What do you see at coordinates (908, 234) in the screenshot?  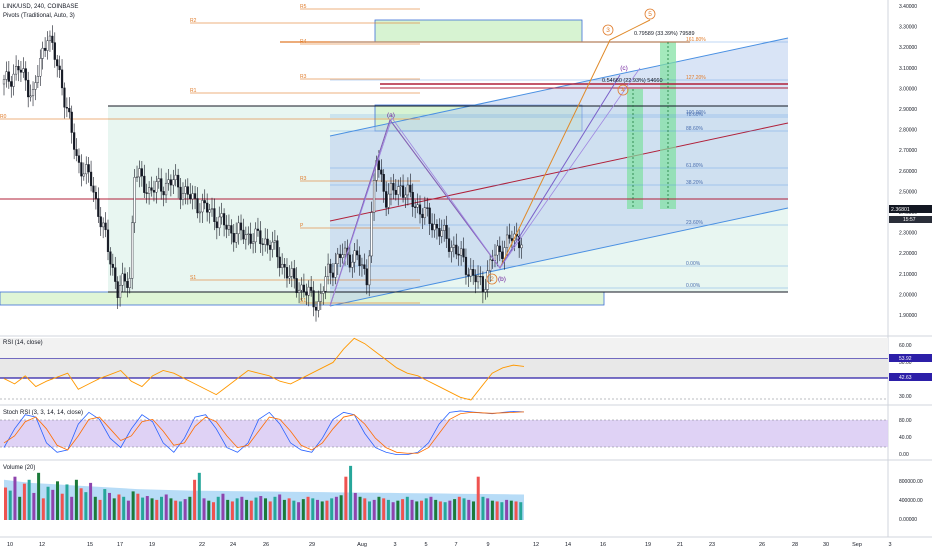 I see `price-tick-11: 2.30000` at bounding box center [908, 234].